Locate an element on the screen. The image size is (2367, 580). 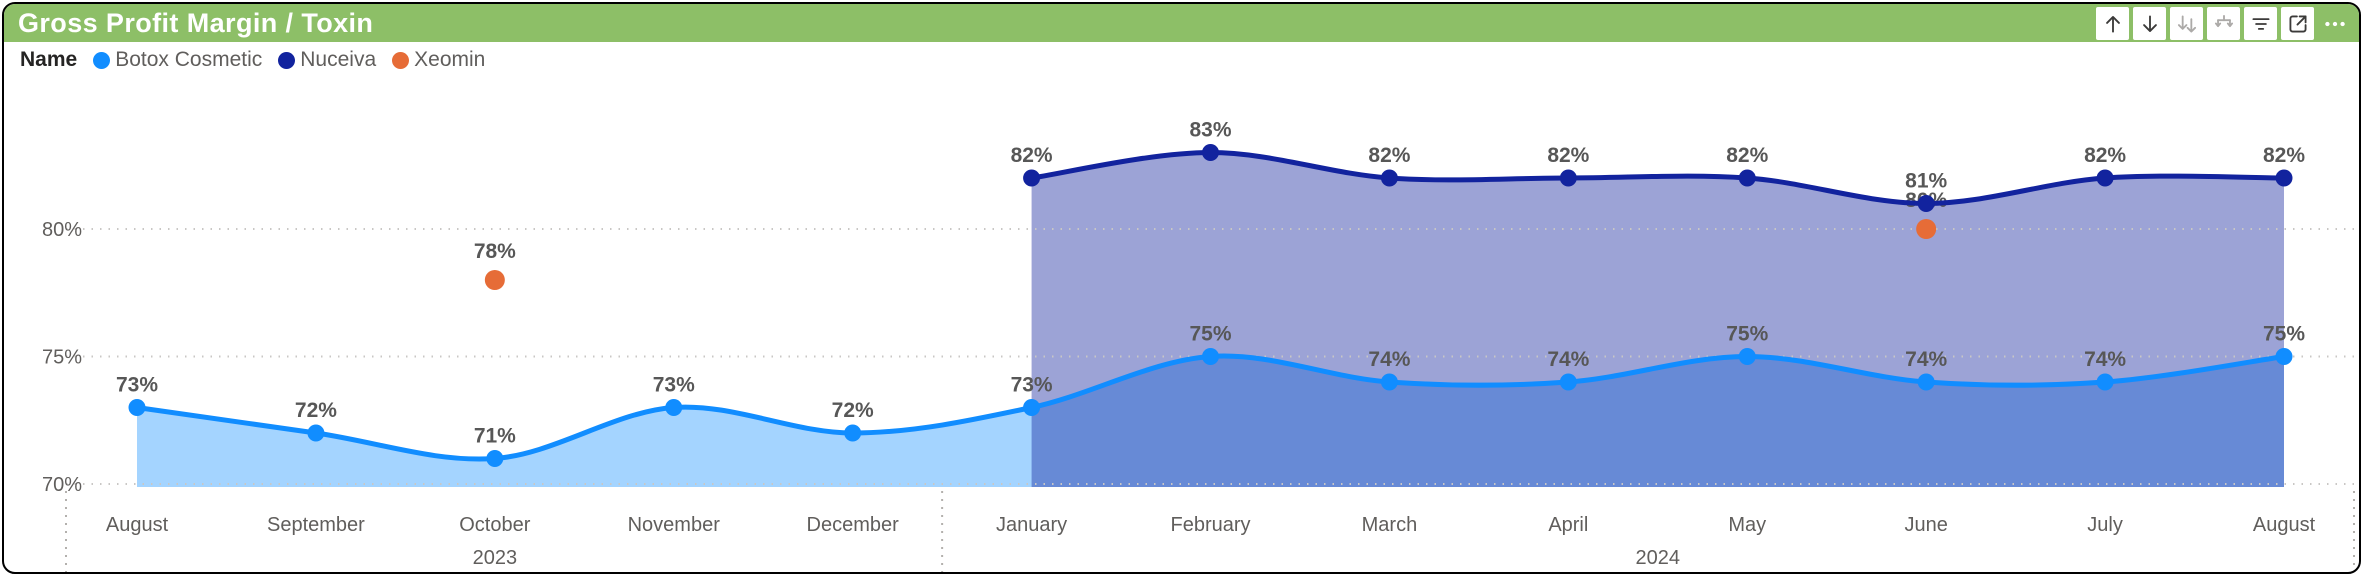
toolbar-drill-down-button is located at coordinates (2149, 23).